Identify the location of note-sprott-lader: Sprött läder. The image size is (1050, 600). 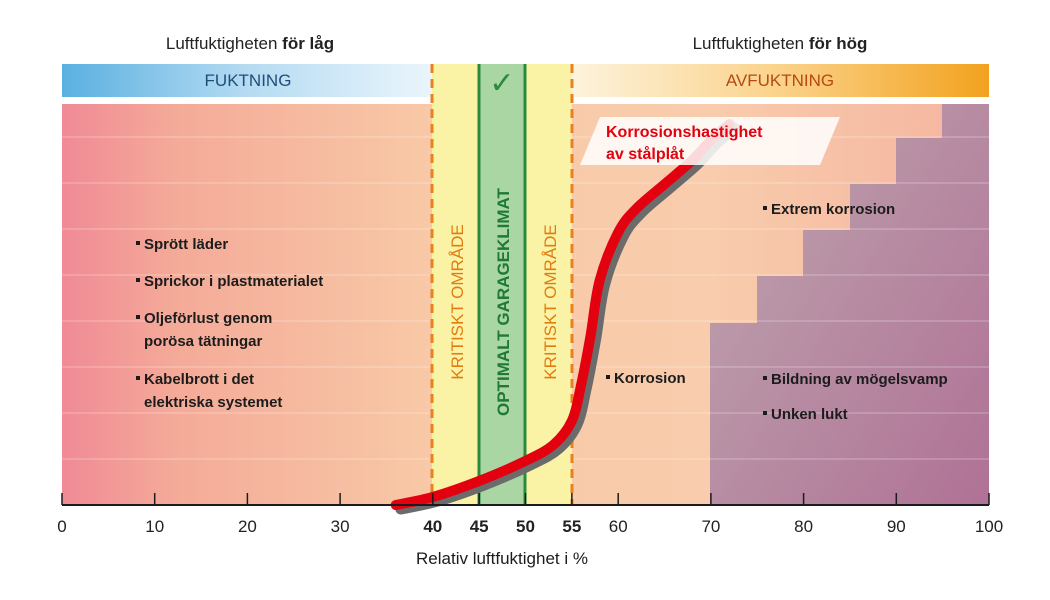
(186, 244).